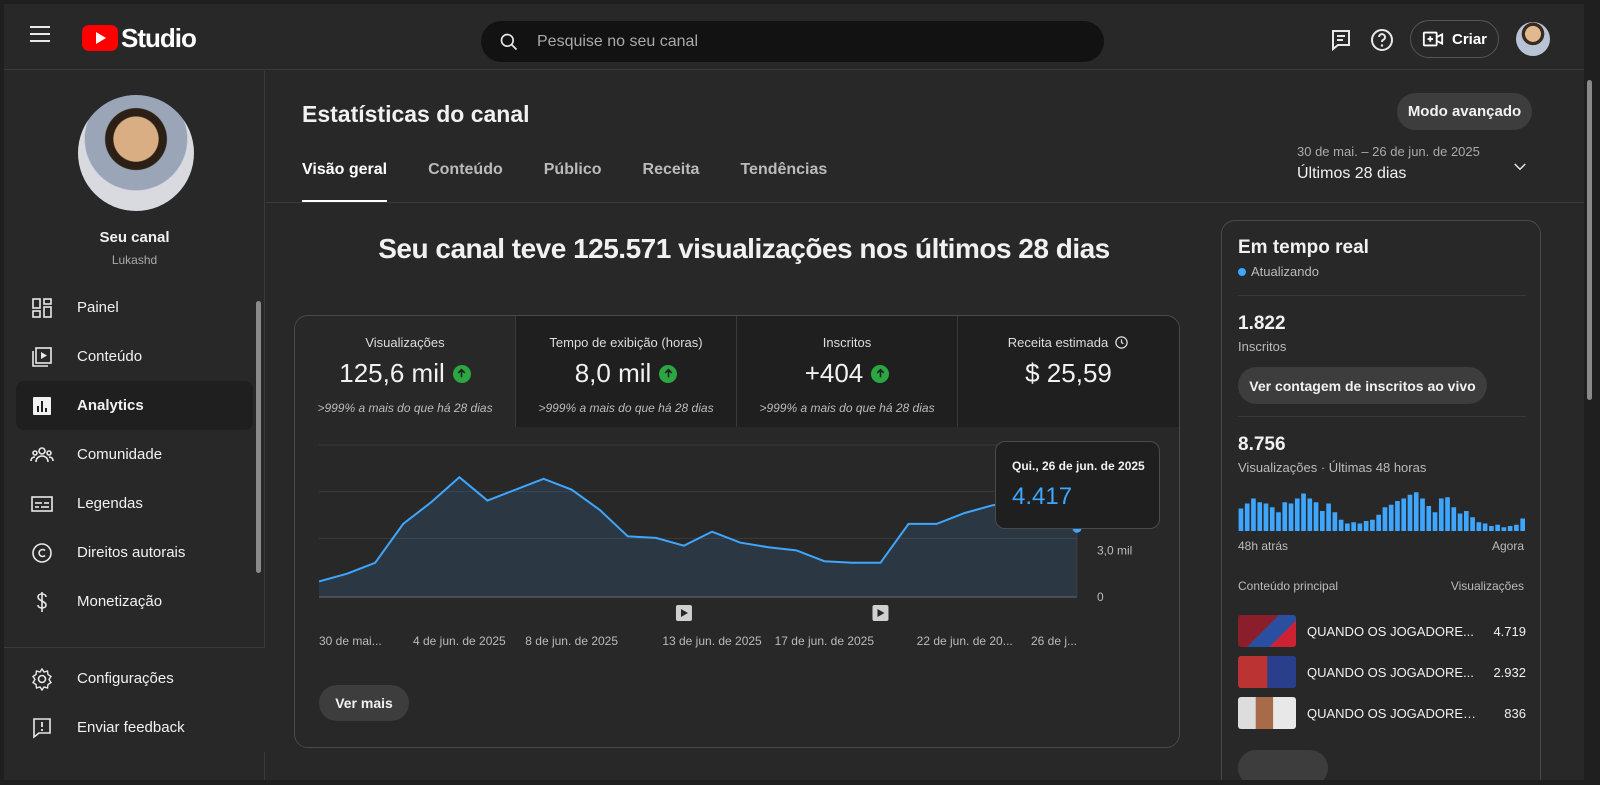 Image resolution: width=1600 pixels, height=785 pixels. What do you see at coordinates (1487, 586) in the screenshot?
I see `top-content-views-header: Visualizações` at bounding box center [1487, 586].